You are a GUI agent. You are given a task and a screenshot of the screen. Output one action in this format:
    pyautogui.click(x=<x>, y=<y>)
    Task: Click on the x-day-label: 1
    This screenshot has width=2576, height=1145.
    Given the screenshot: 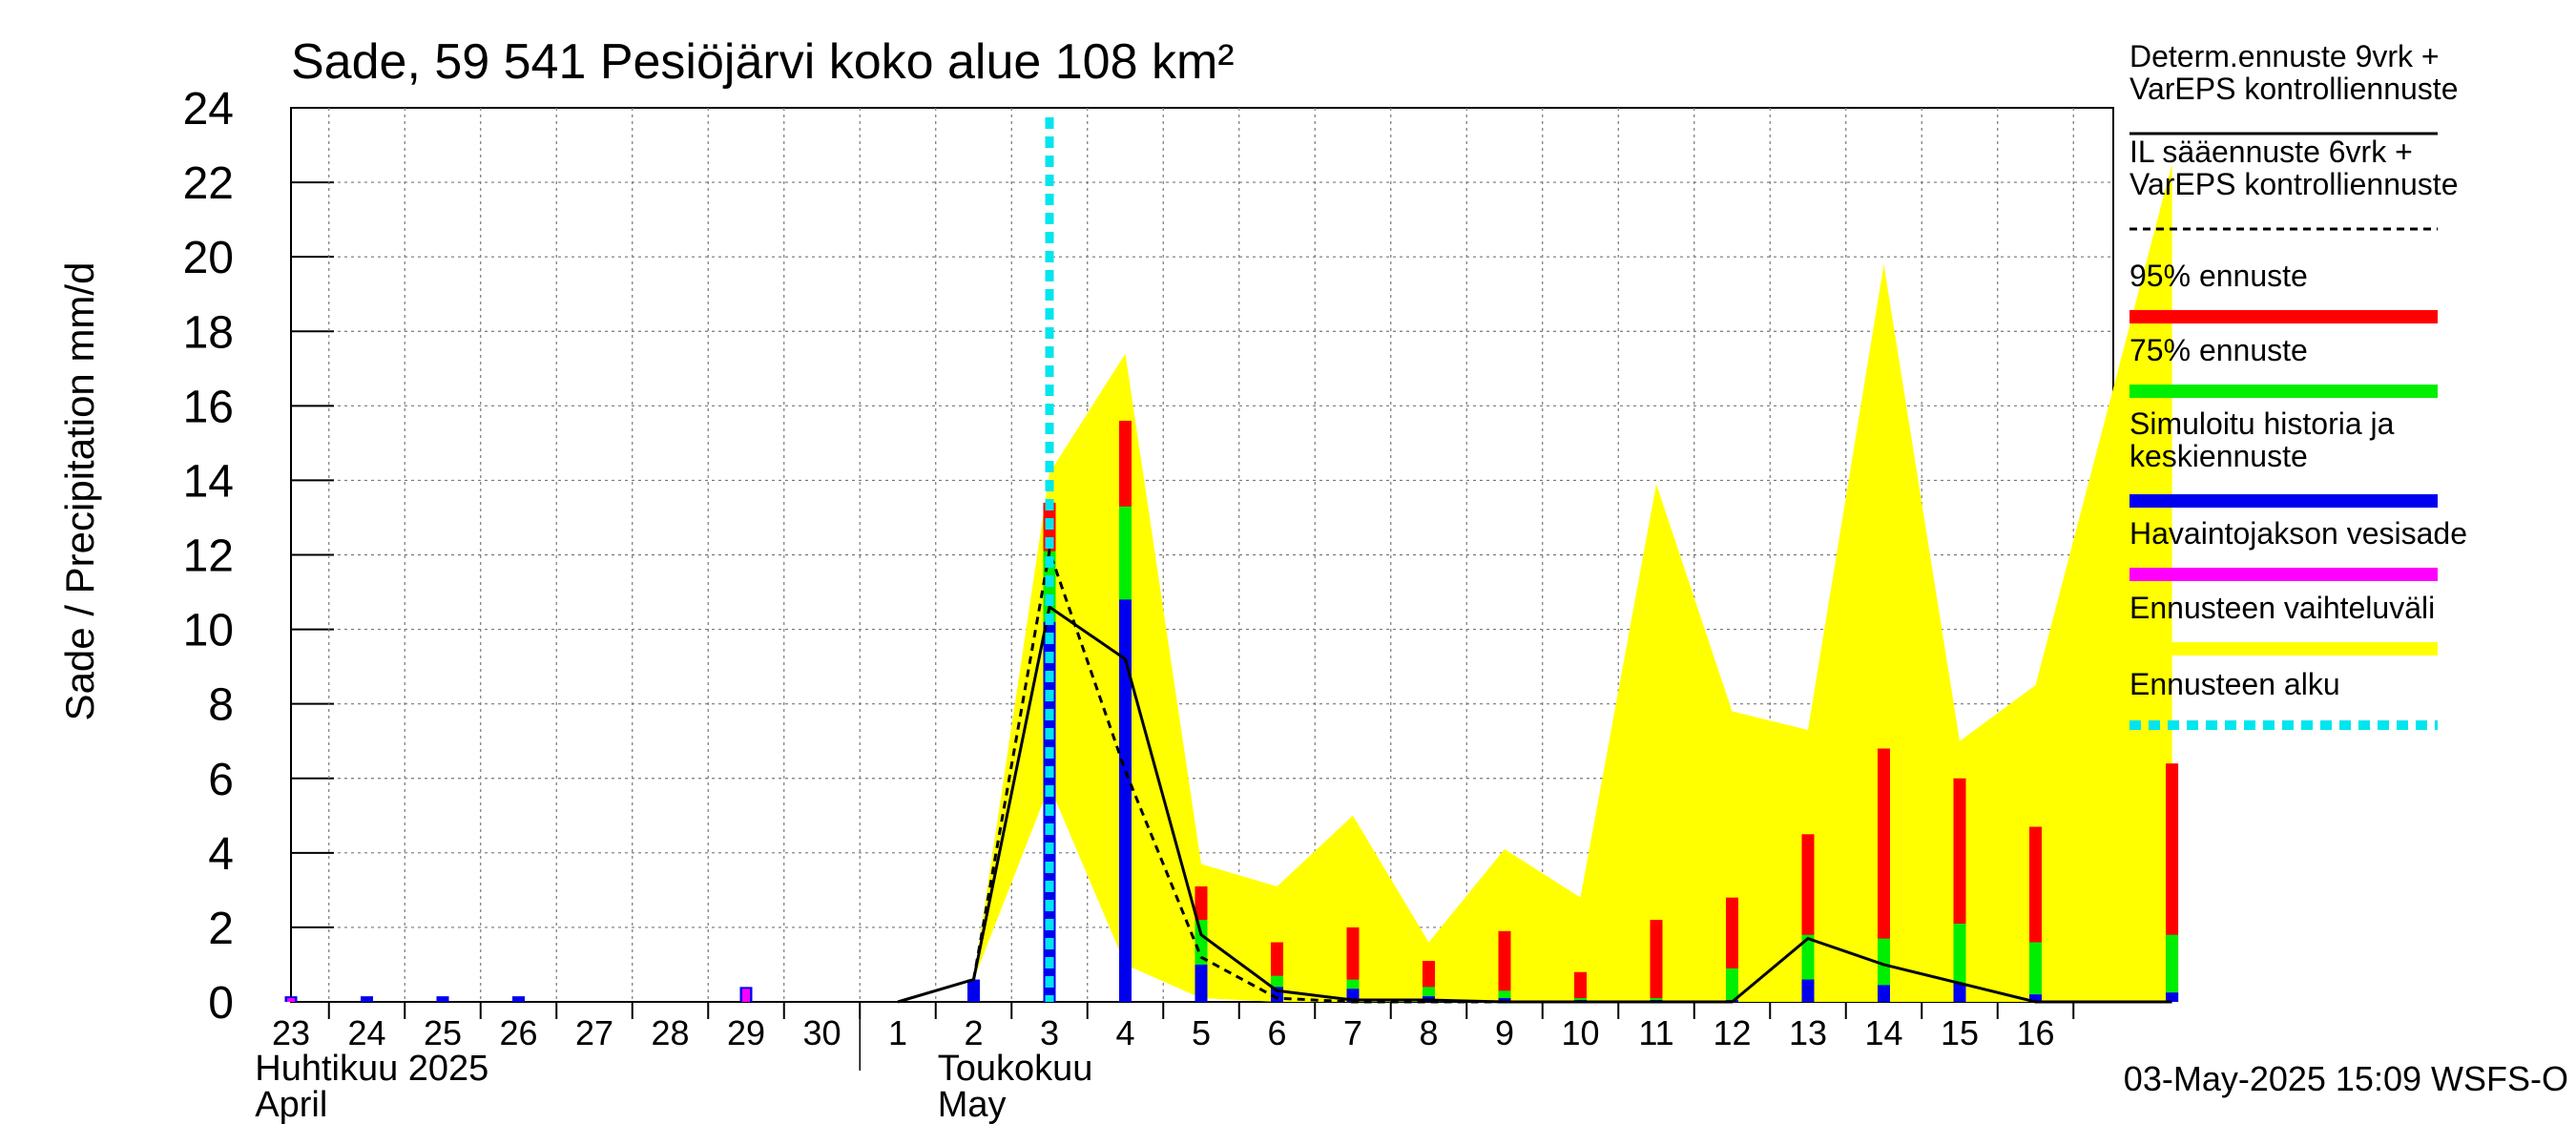 What is the action you would take?
    pyautogui.click(x=897, y=1032)
    